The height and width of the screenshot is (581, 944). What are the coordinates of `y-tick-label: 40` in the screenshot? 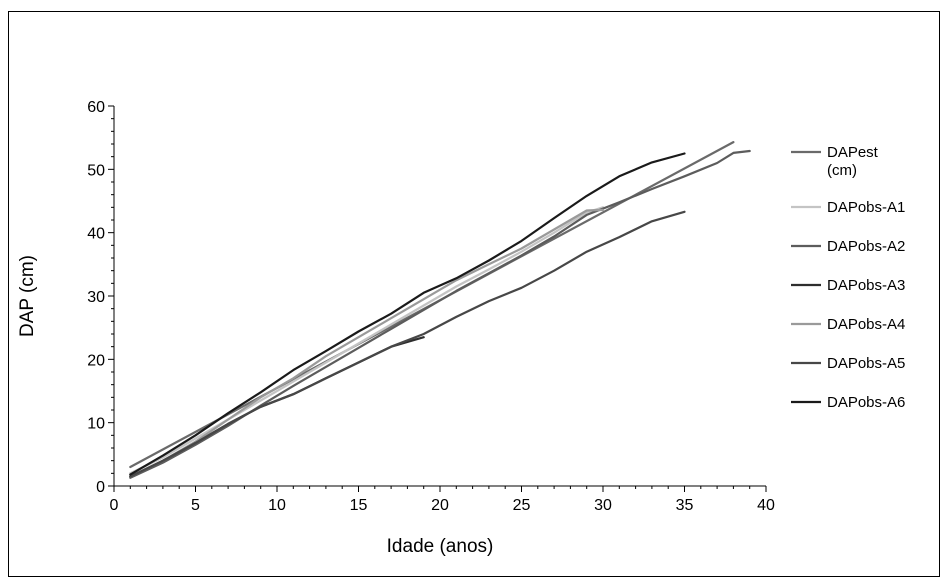 It's located at (96, 234).